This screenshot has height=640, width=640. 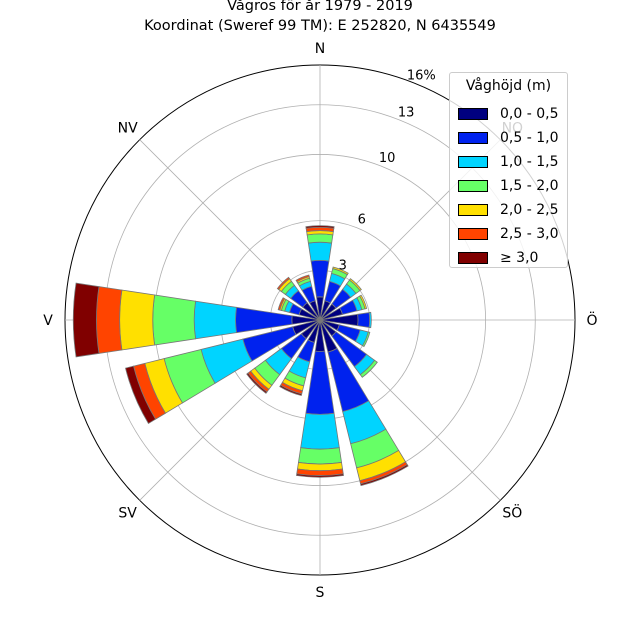 I want to click on radial-tick-label: 13, so click(x=406, y=112).